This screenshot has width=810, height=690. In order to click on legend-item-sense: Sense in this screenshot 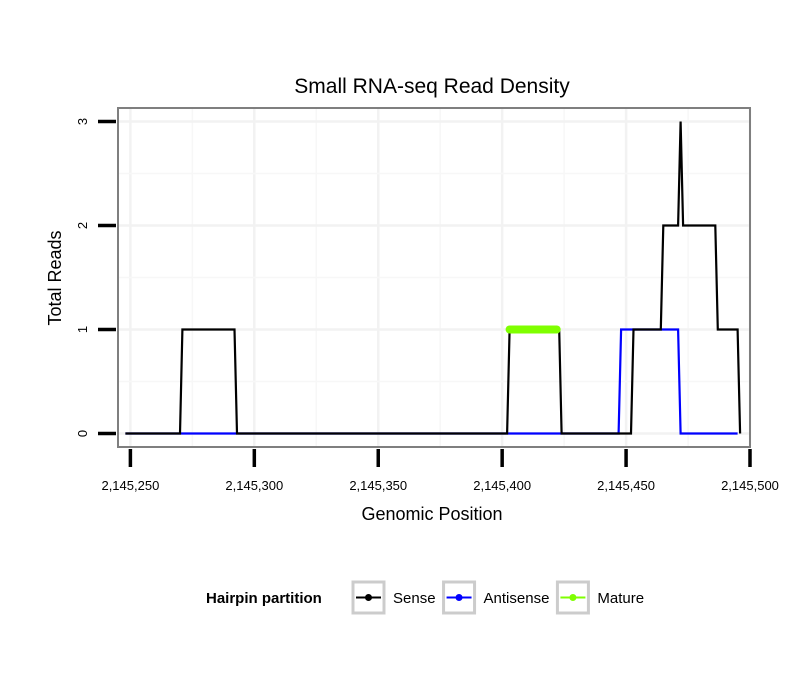, I will do `click(393, 597)`.